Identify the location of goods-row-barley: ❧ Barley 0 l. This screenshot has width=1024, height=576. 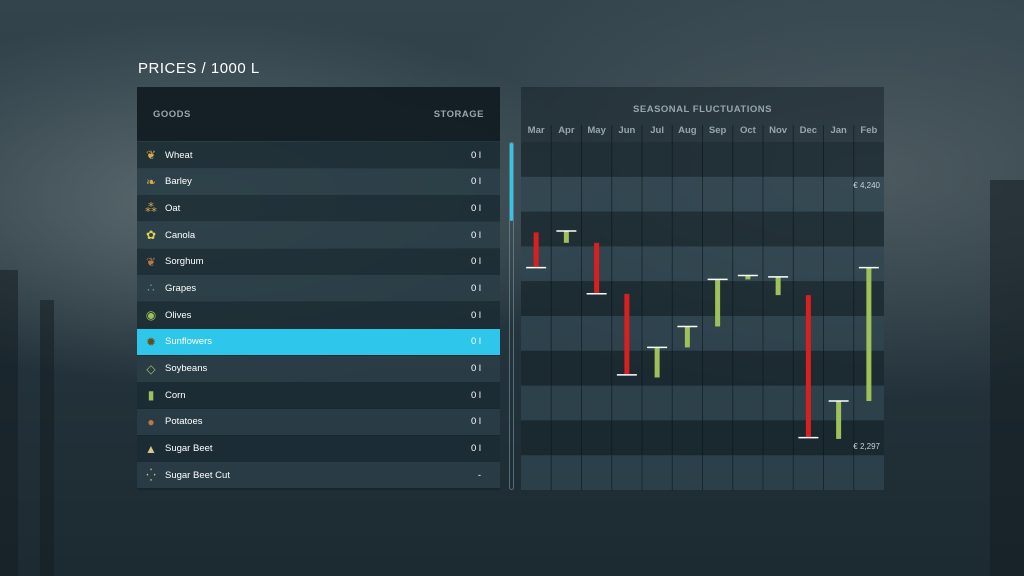
(318, 181).